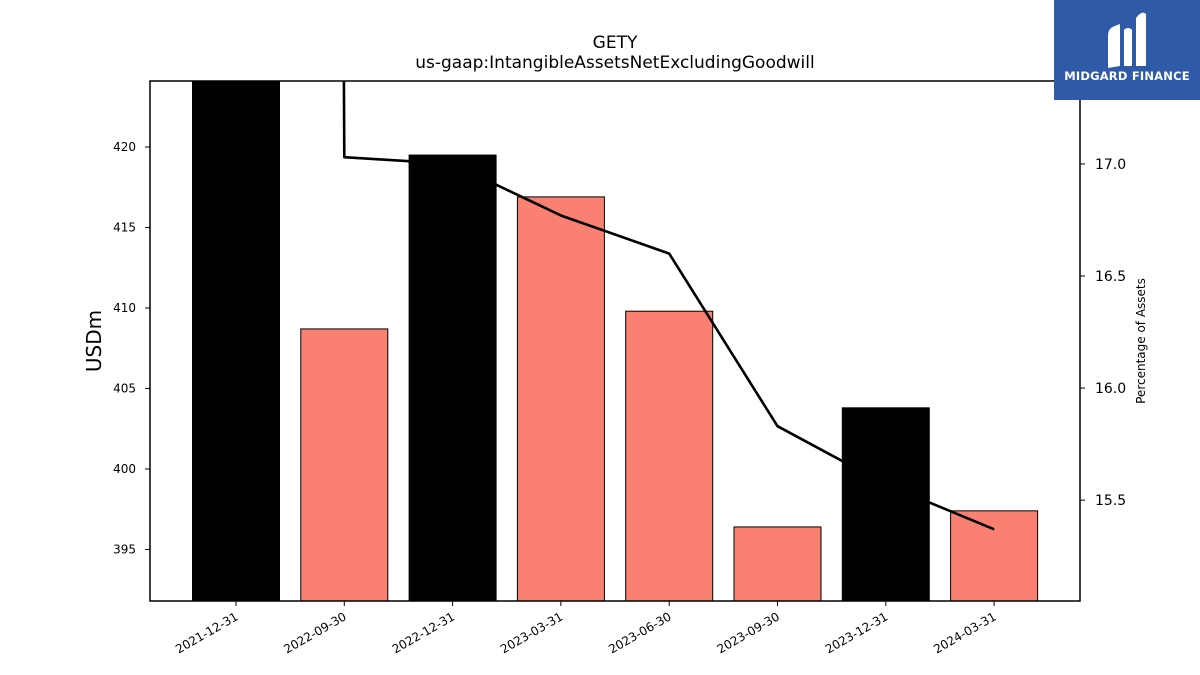  What do you see at coordinates (124, 308) in the screenshot?
I see `y-tick-label: 410` at bounding box center [124, 308].